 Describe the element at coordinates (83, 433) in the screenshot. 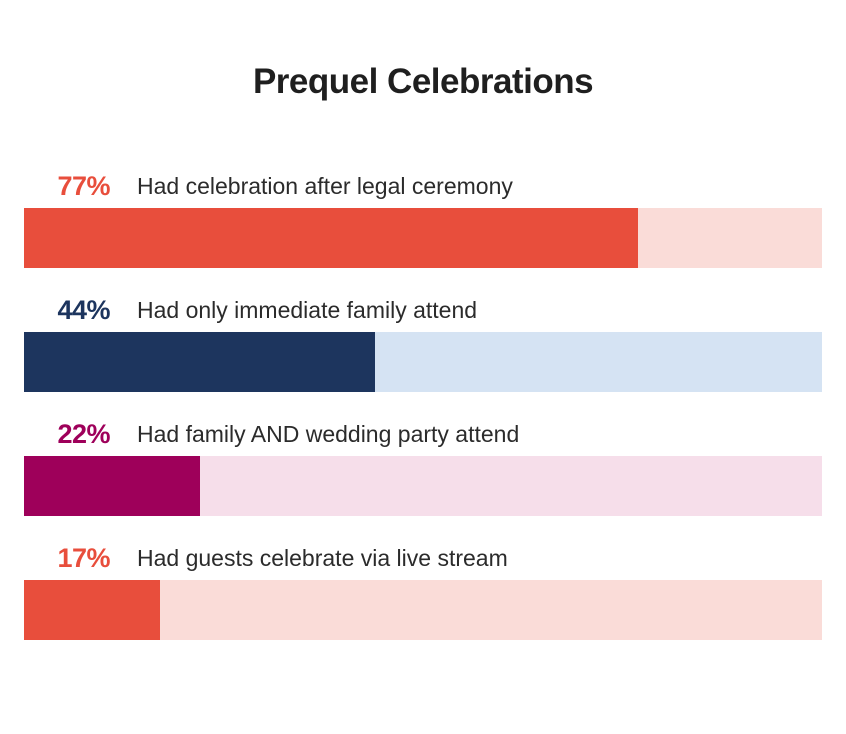

I see `value-label: 22%` at that location.